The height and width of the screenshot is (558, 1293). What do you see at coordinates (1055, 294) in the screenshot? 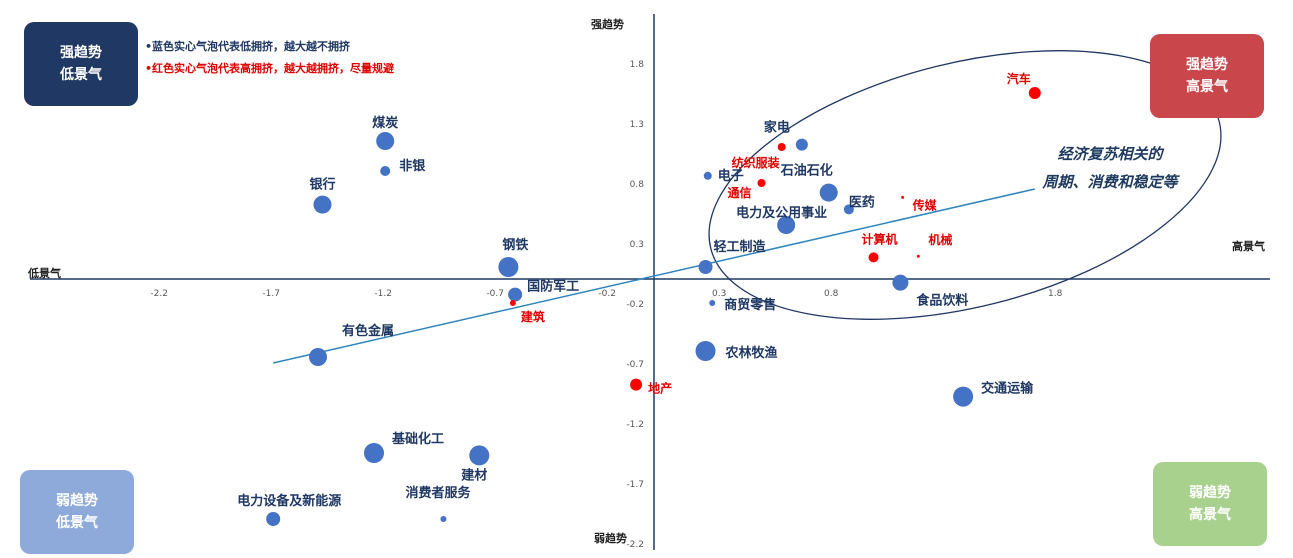
I see `x-tick-label: 1.8` at bounding box center [1055, 294].